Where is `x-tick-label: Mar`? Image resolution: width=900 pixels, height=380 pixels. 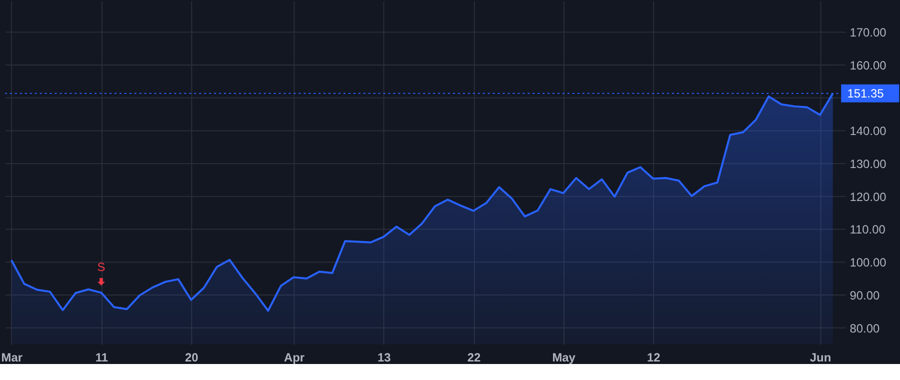
x-tick-label: Mar is located at coordinates (12, 357).